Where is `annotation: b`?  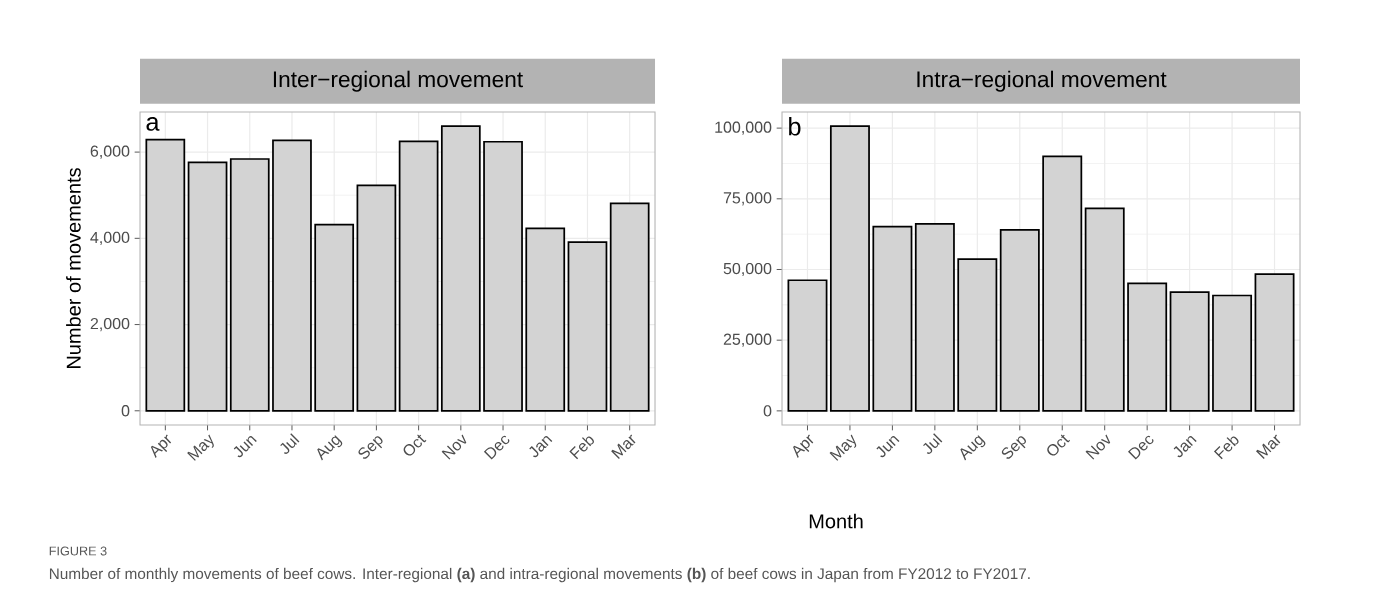
annotation: b is located at coordinates (795, 126).